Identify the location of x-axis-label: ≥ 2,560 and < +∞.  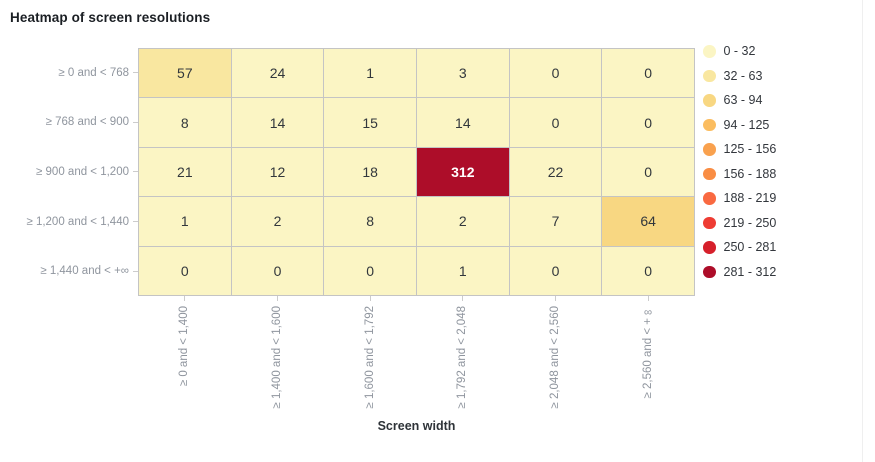
(648, 352).